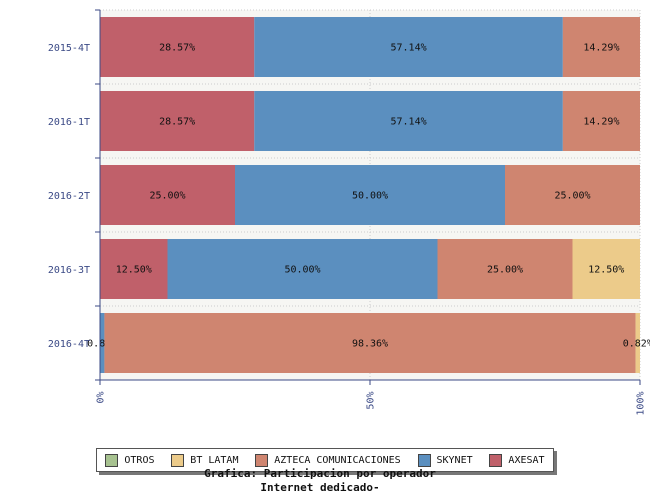  Describe the element at coordinates (69, 344) in the screenshot. I see `y-tick-label: 2016-4T` at that location.